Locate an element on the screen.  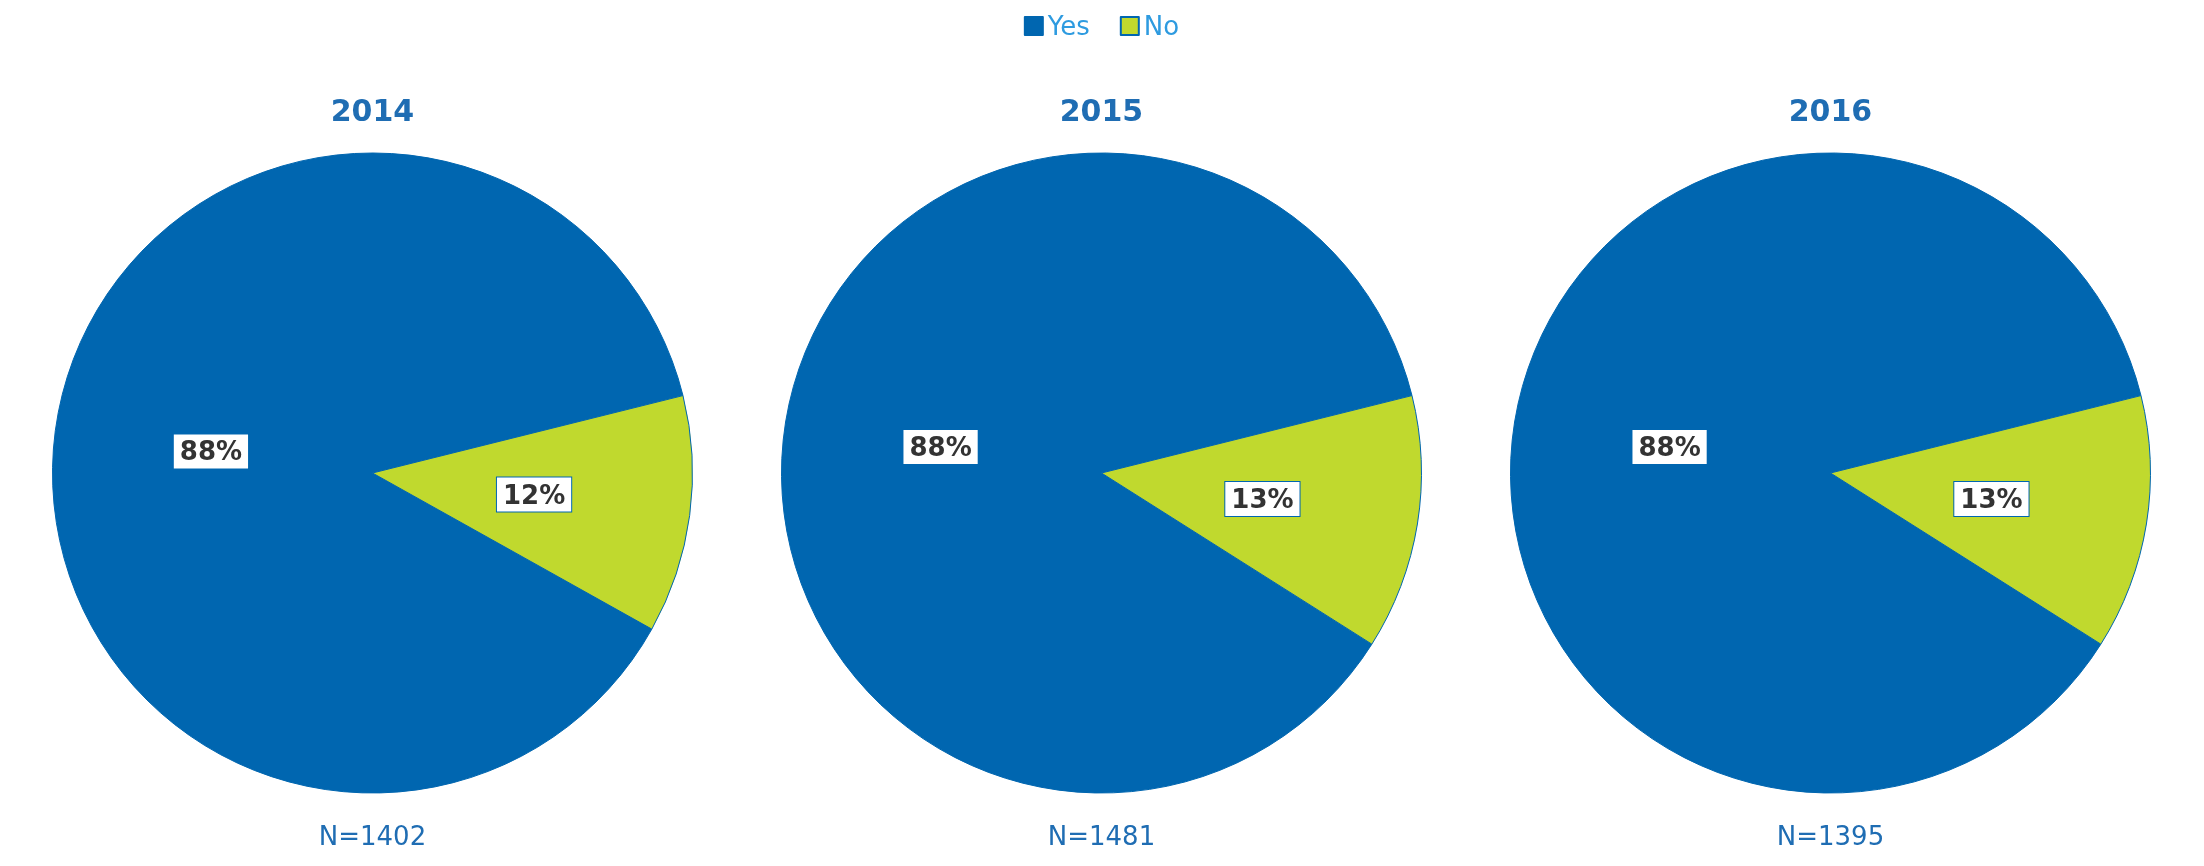
chart-title: 2016 is located at coordinates (1830, 110).